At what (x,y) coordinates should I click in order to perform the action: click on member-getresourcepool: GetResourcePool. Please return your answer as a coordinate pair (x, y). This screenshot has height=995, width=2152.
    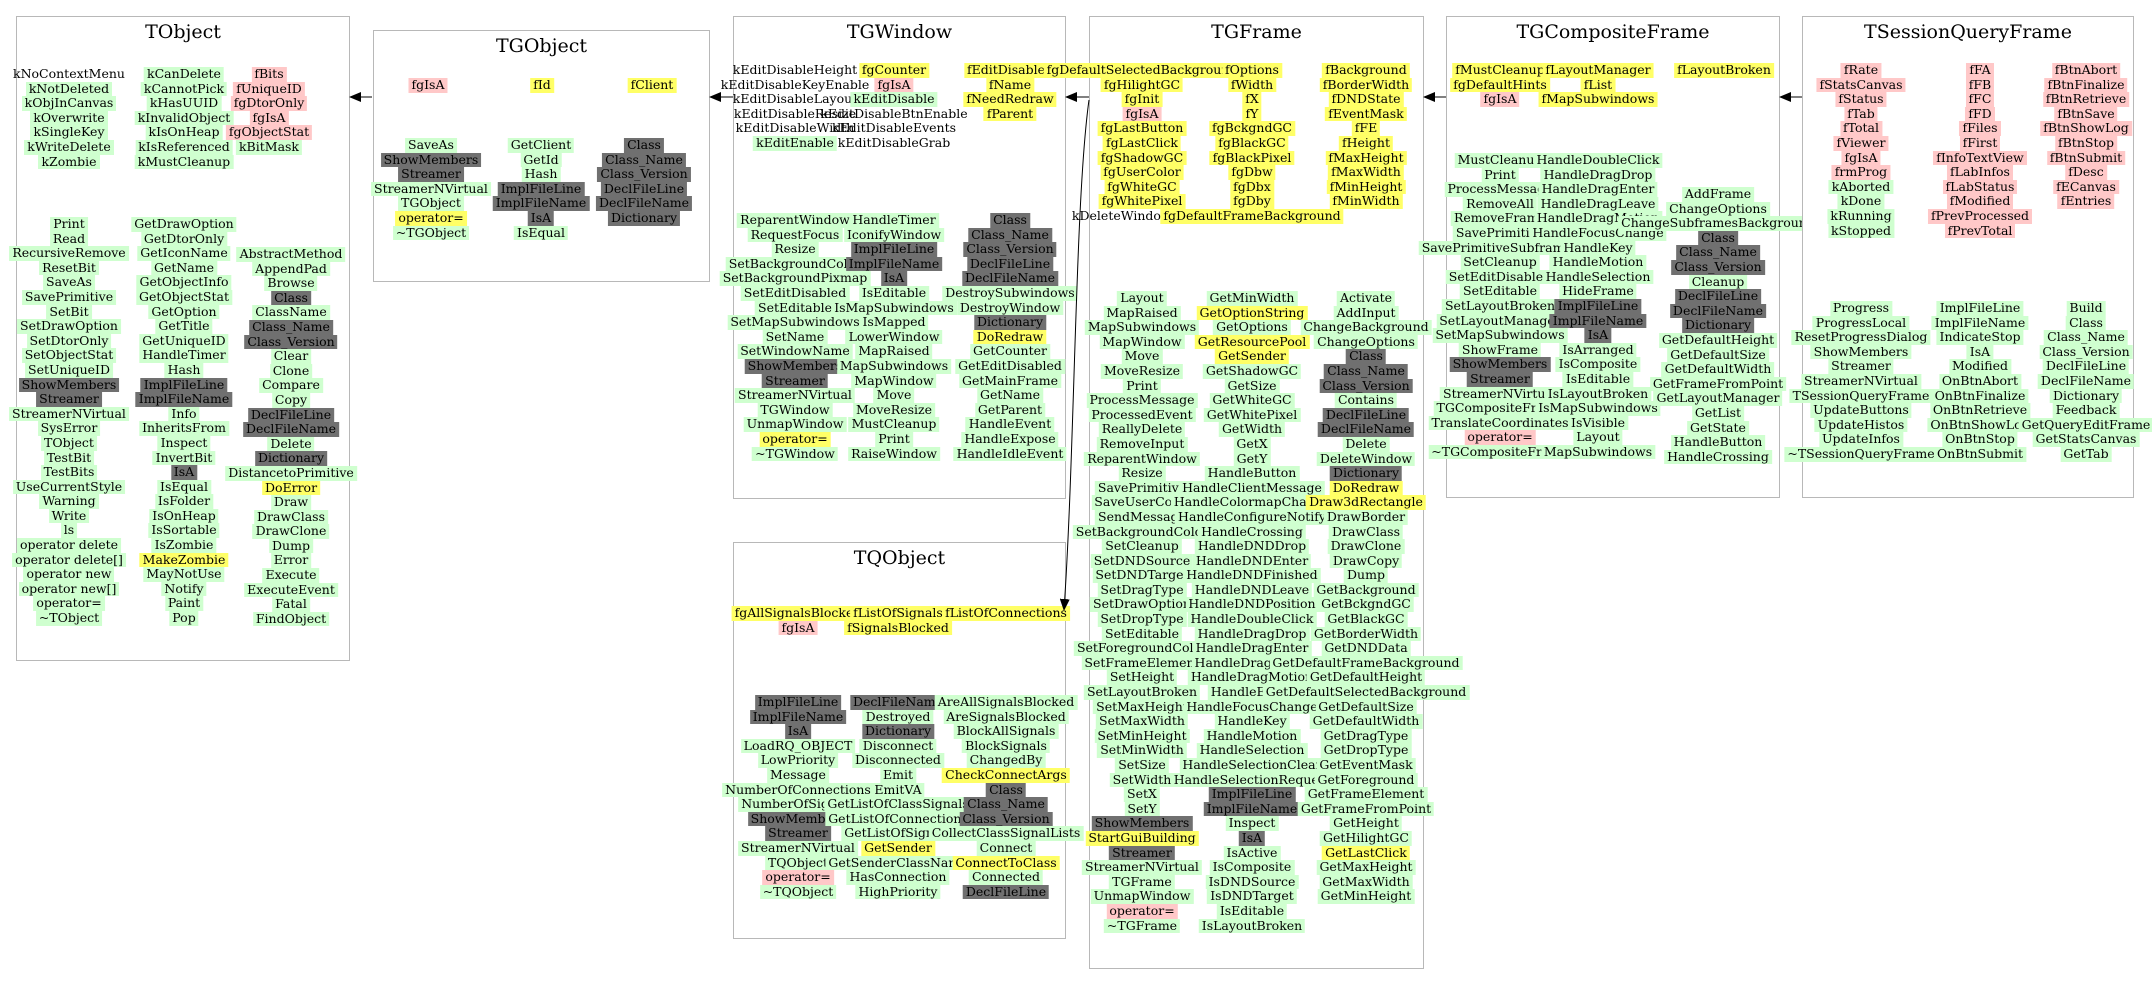
    Looking at the image, I should click on (1252, 342).